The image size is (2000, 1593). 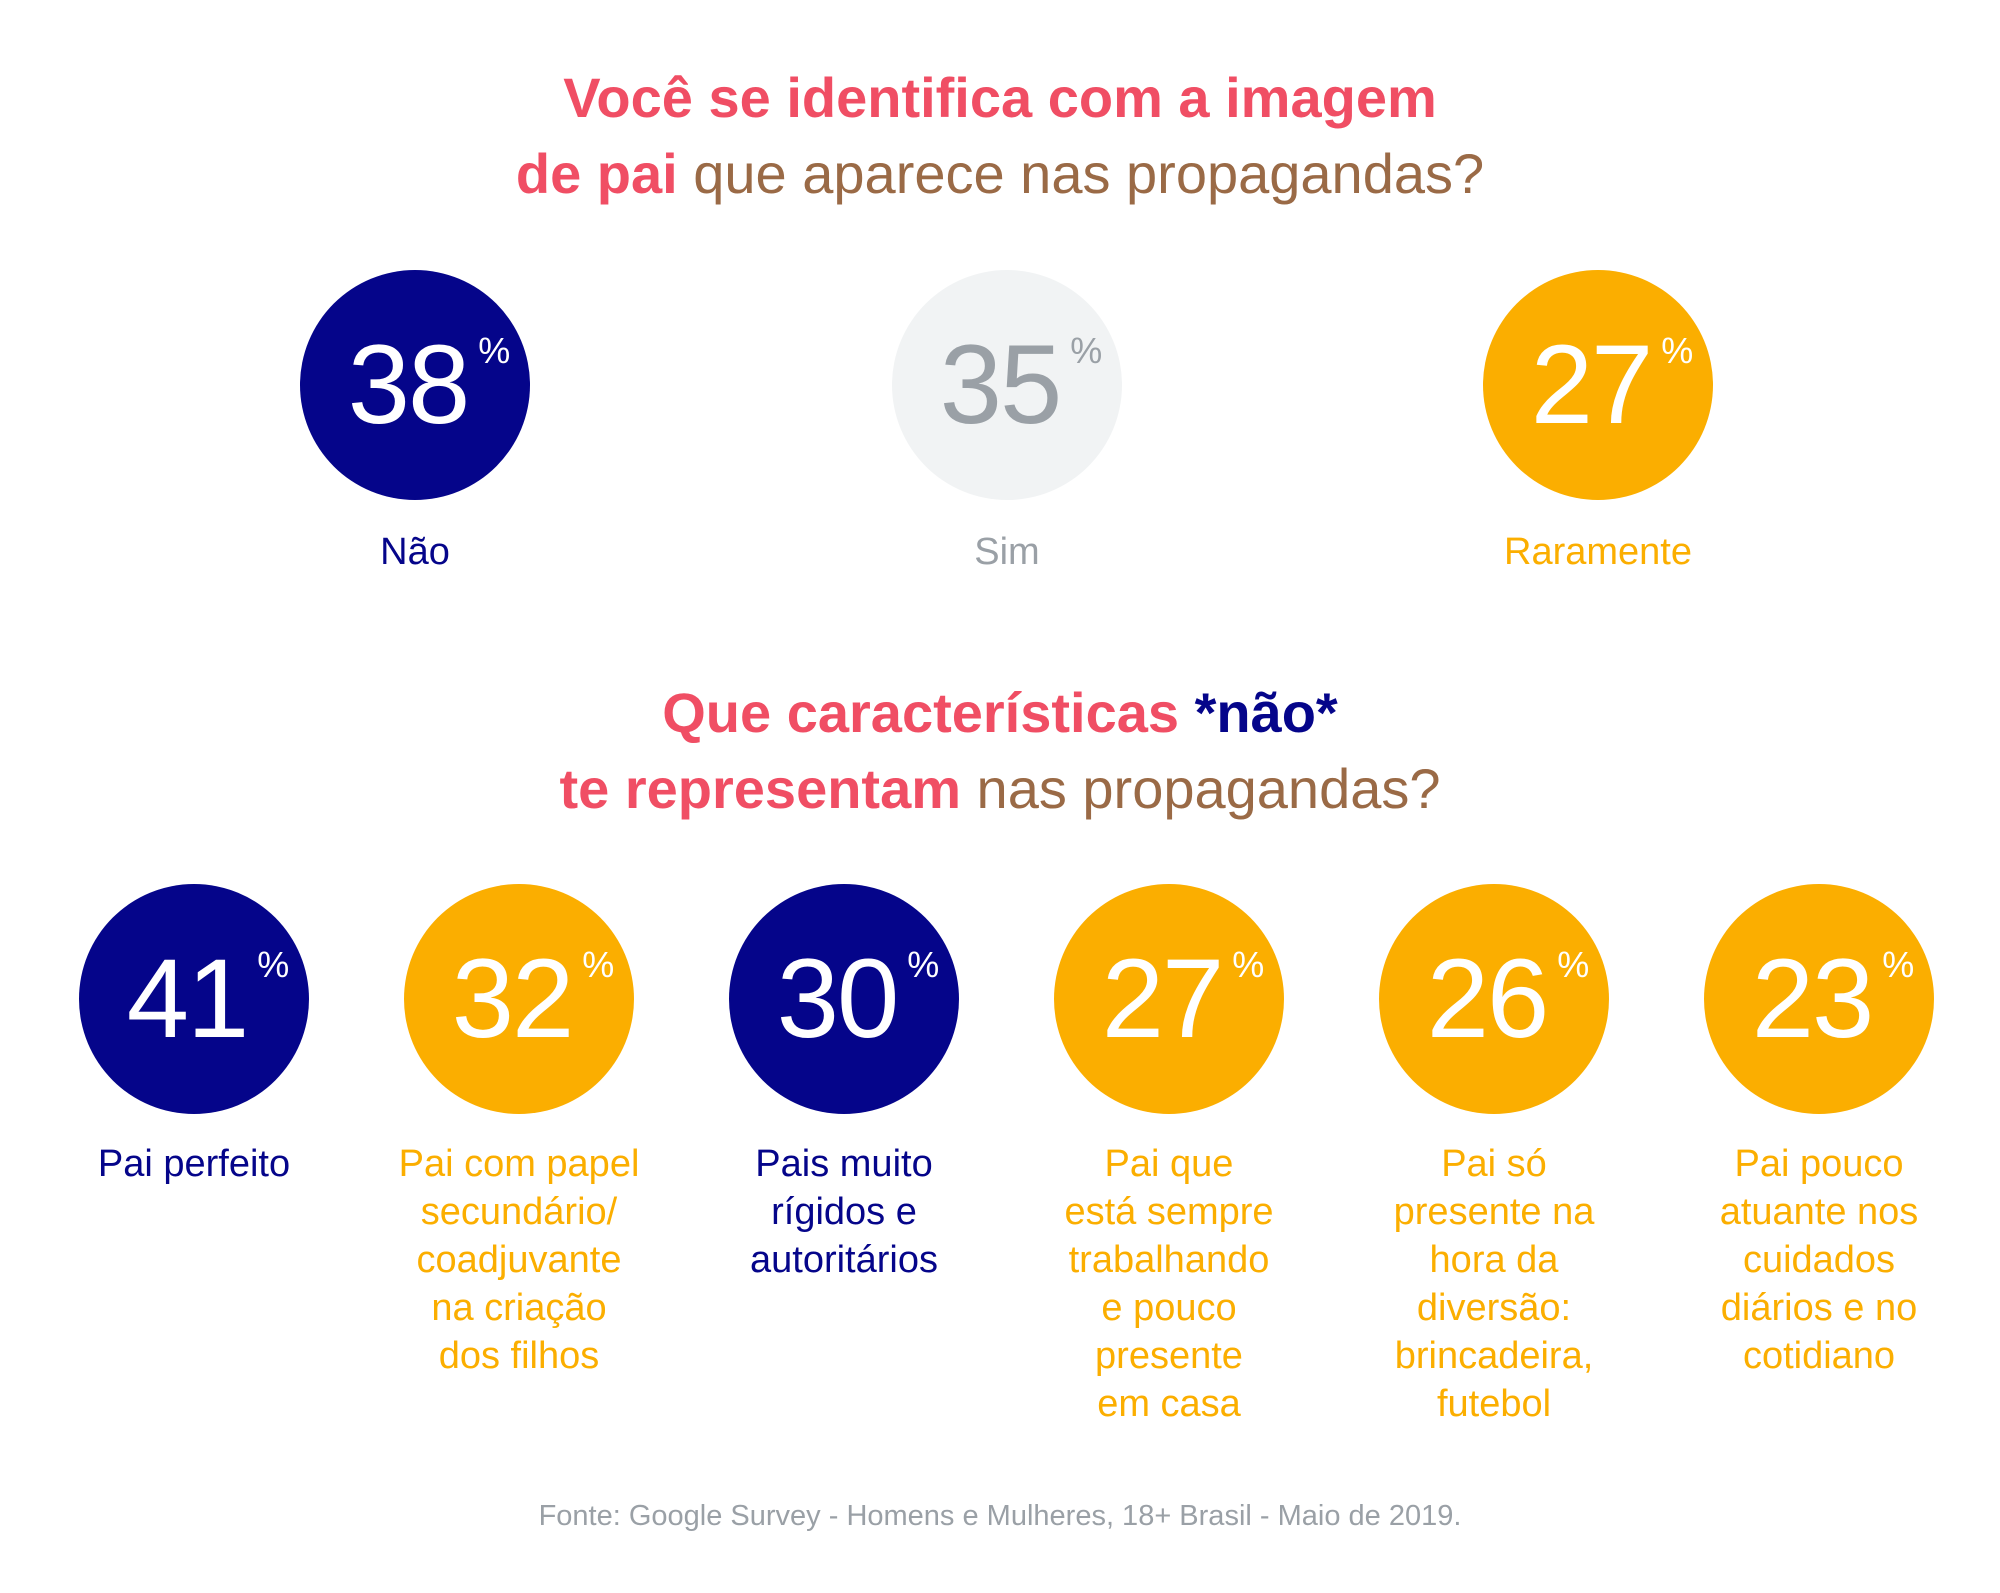 I want to click on bubble-1-3: 27%, so click(x=1598, y=385).